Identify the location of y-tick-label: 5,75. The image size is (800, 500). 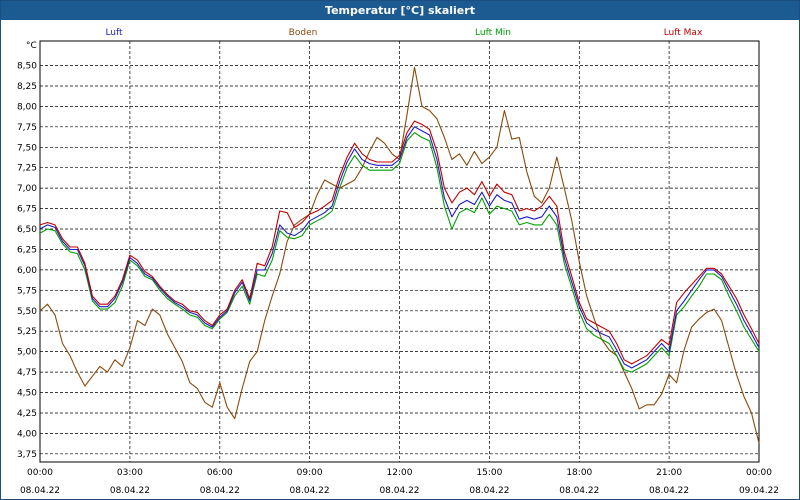
(27, 291).